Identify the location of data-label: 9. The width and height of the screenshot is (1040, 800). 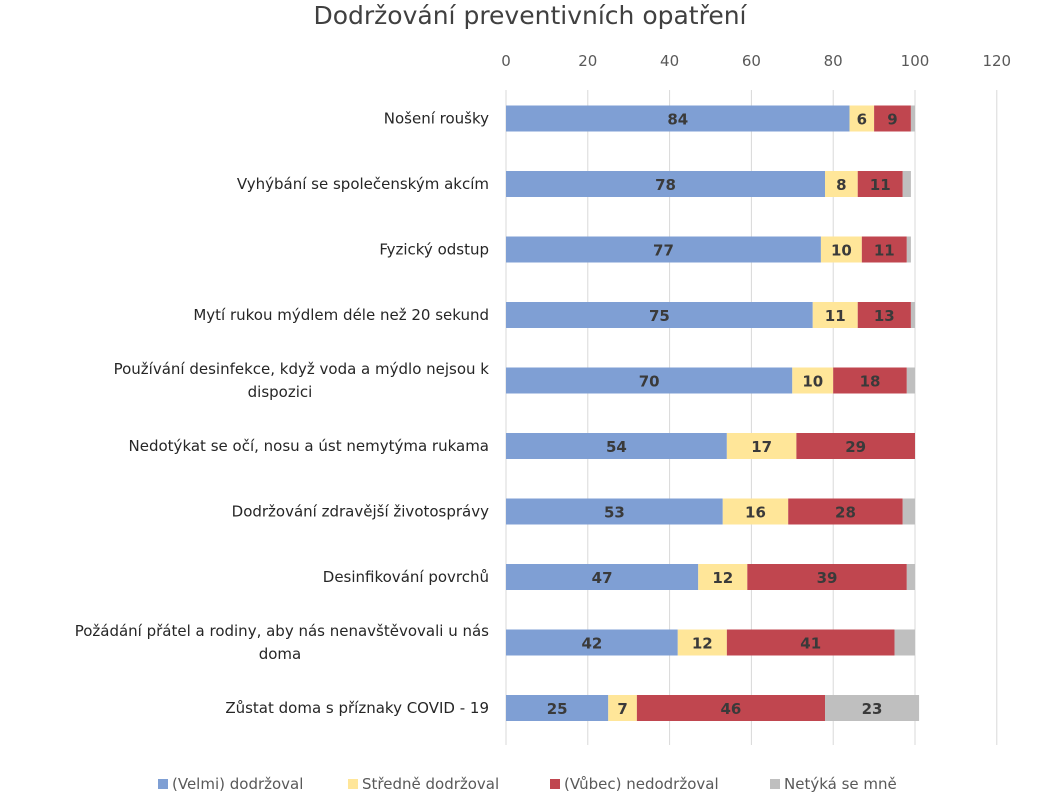
(892, 120).